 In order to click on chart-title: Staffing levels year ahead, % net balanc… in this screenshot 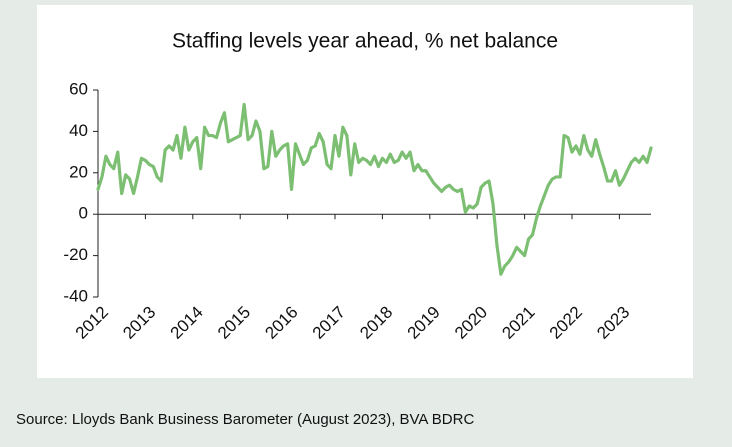, I will do `click(365, 41)`.